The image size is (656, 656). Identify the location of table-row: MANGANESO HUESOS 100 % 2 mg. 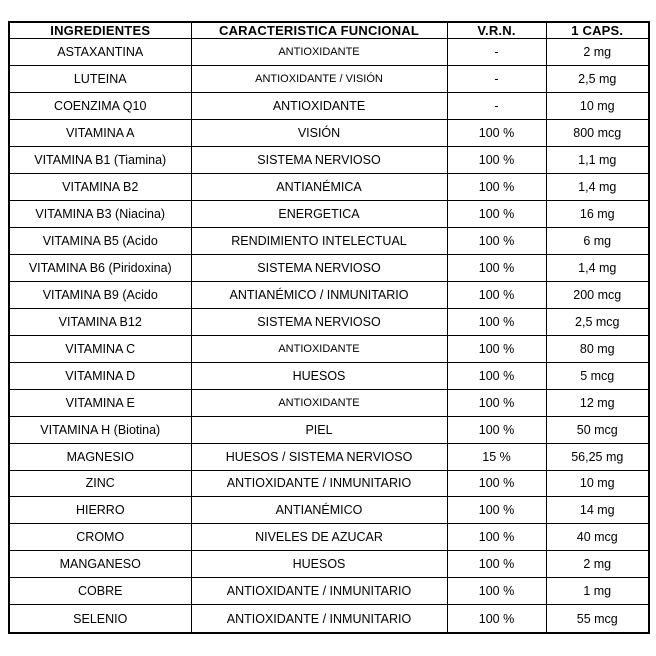
(329, 564).